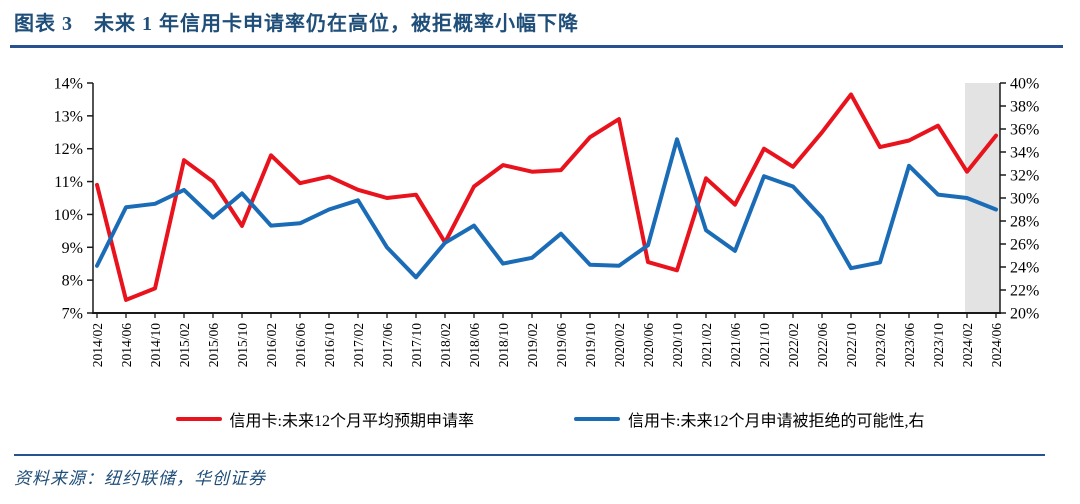 The image size is (1080, 504). I want to click on x-axis-tick-label: 2014/10, so click(155, 345).